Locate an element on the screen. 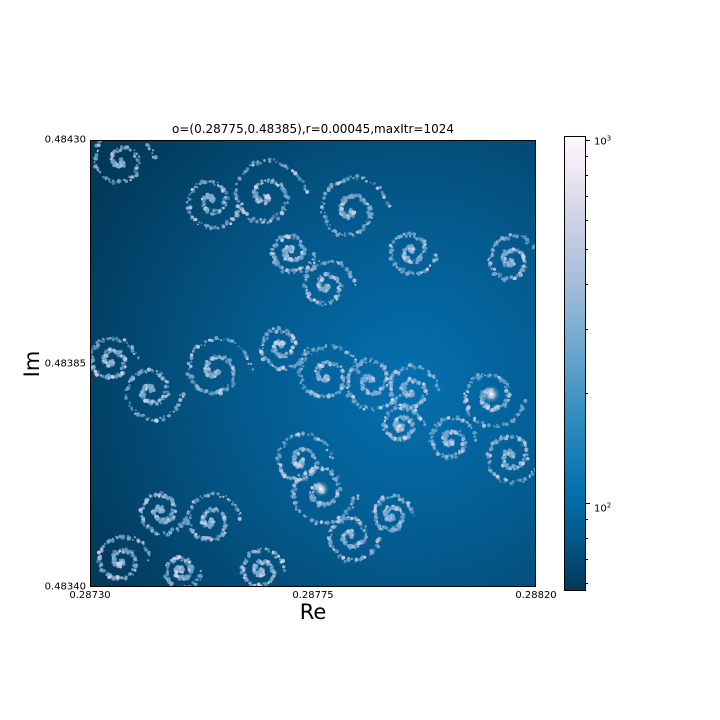  y-tick-label: 0.48385 is located at coordinates (65, 364).